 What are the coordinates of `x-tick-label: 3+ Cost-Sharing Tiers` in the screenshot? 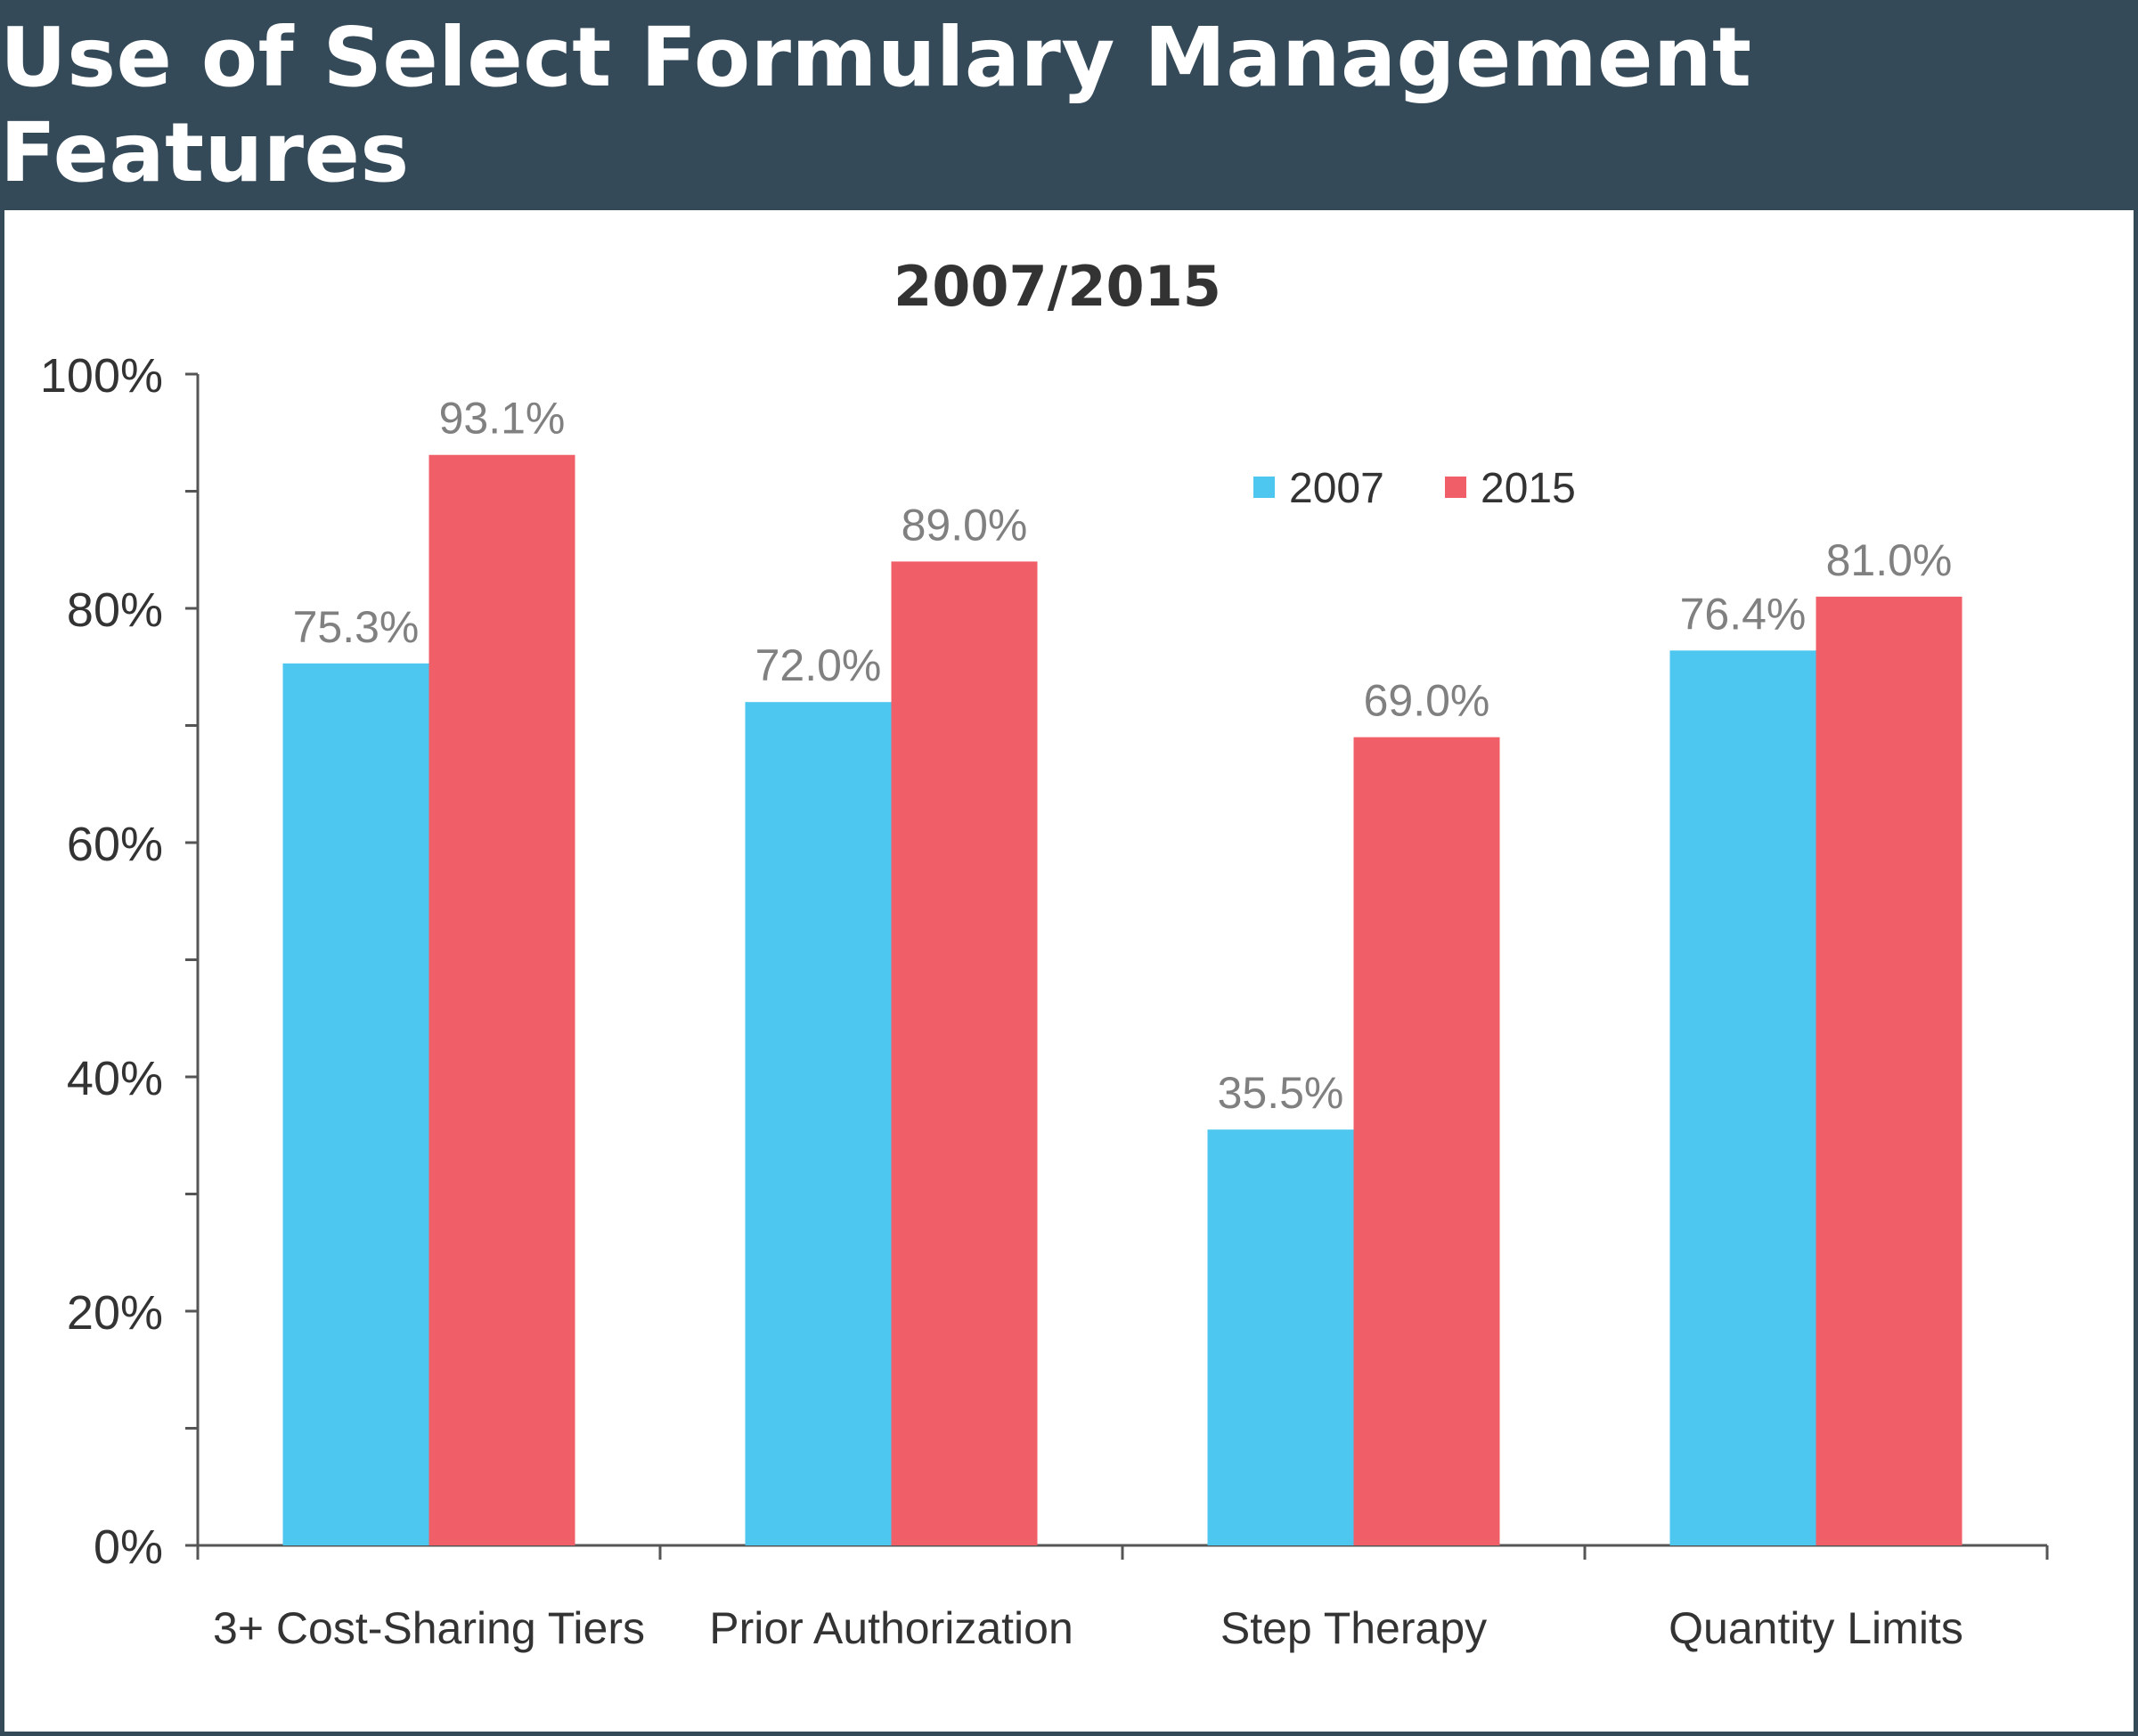 It's located at (429, 1628).